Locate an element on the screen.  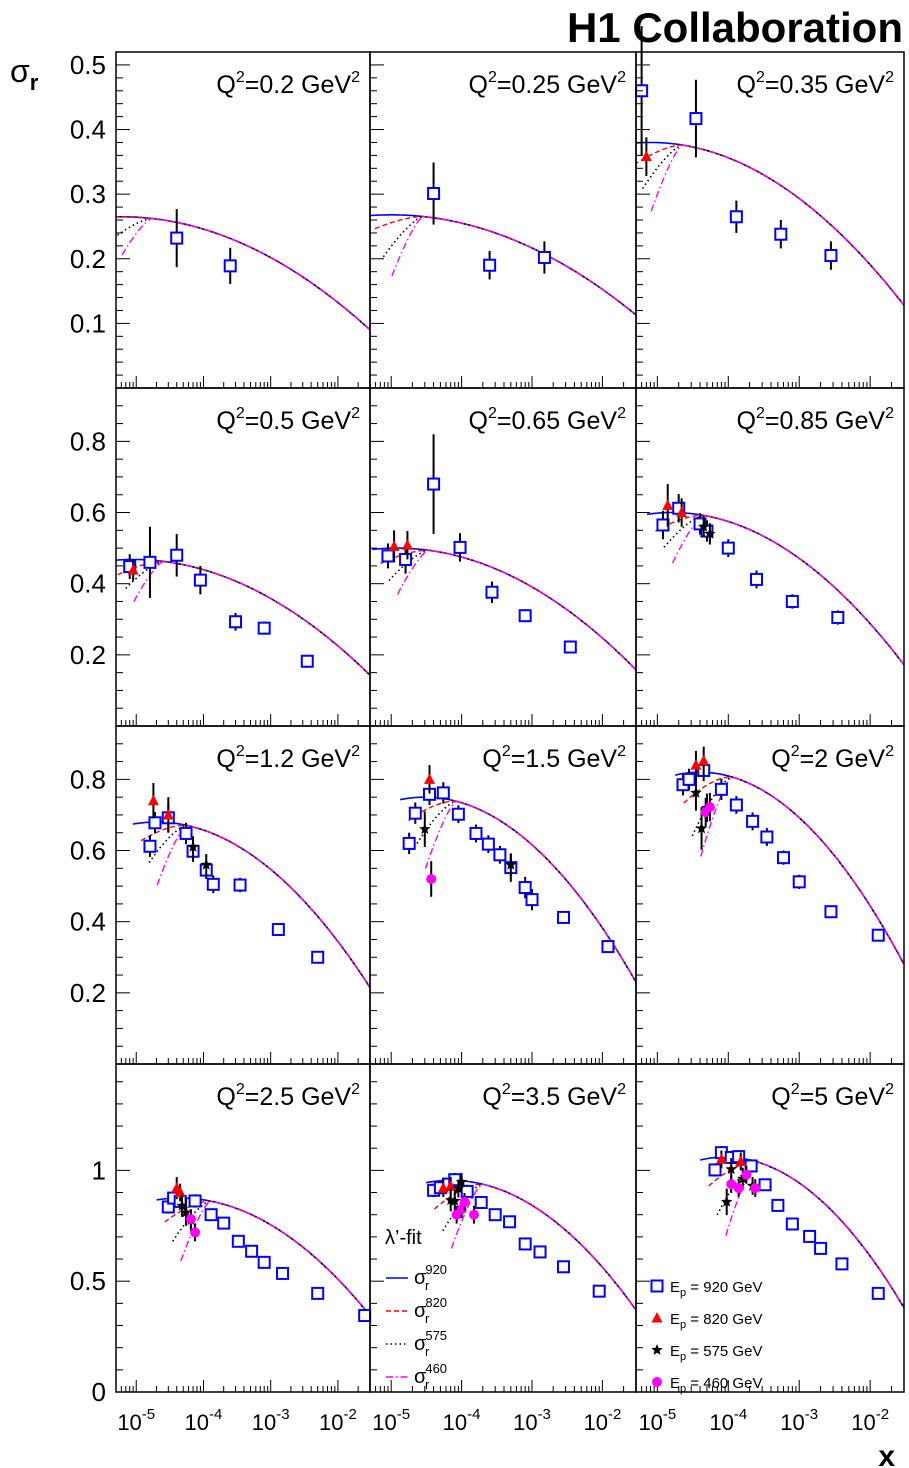
y-tick-label: 0.8 is located at coordinates (88, 779).